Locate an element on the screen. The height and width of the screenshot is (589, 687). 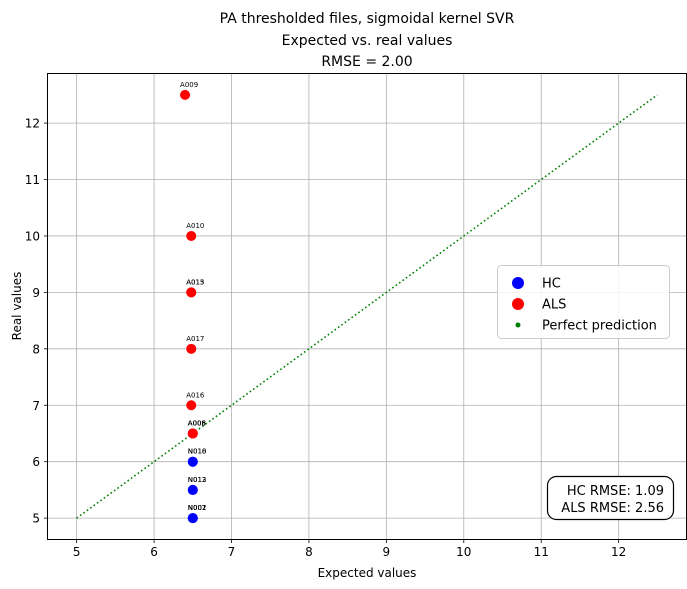
y-tick-label: 11 is located at coordinates (32, 180).